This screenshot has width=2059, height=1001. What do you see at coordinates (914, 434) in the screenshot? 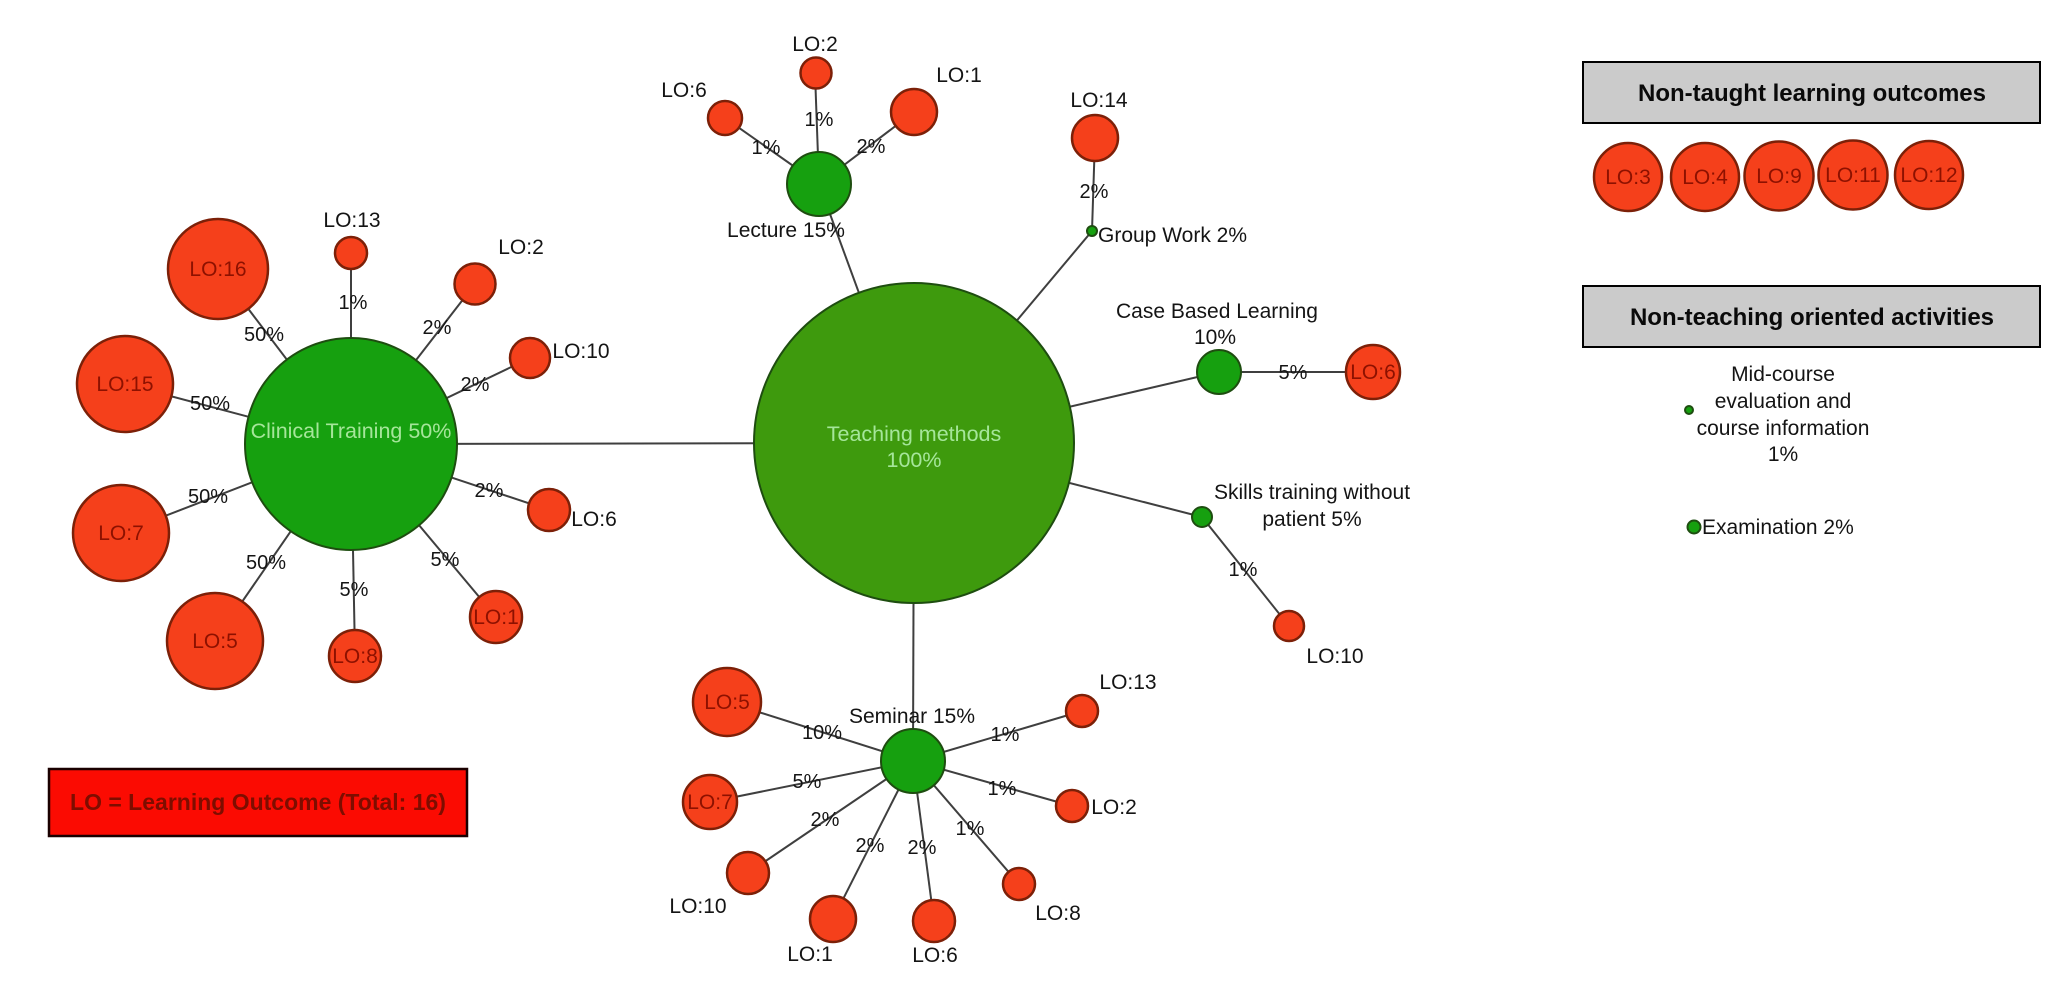
I see `svg-text: Teaching methods` at bounding box center [914, 434].